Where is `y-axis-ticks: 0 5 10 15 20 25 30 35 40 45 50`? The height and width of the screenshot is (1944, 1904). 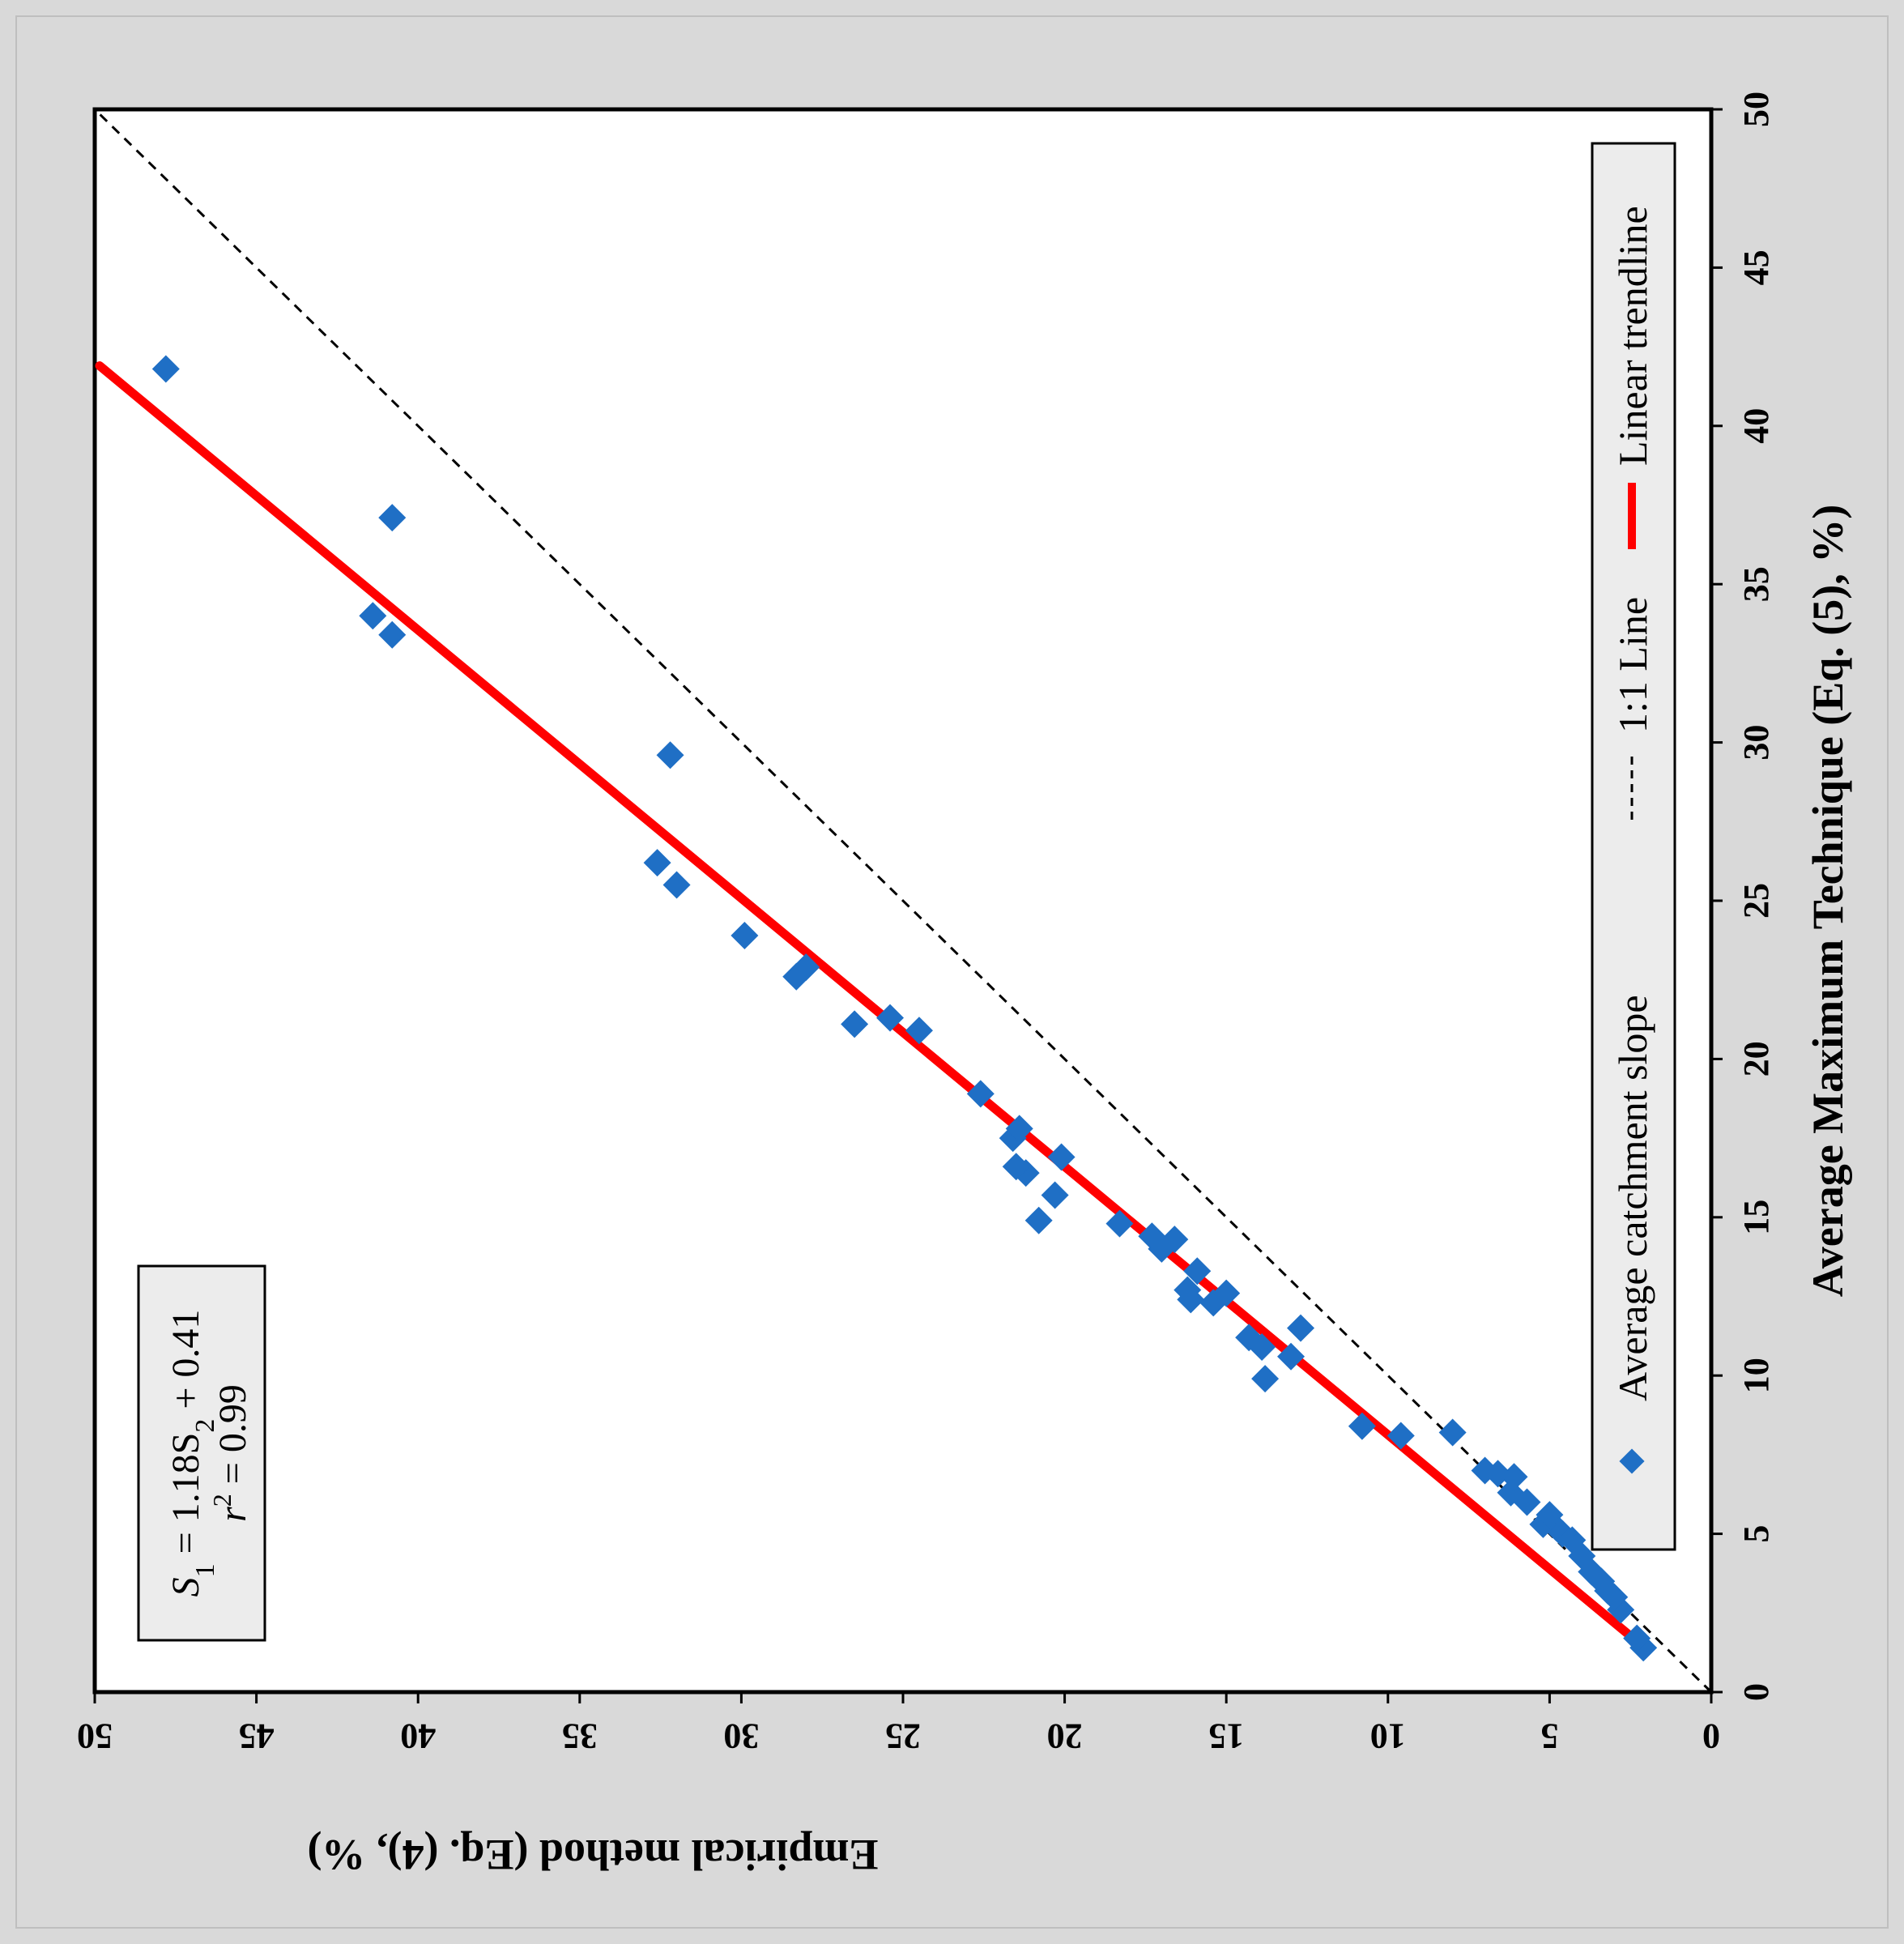 y-axis-ticks: 0 5 10 15 20 25 30 35 40 45 50 is located at coordinates (899, 1724).